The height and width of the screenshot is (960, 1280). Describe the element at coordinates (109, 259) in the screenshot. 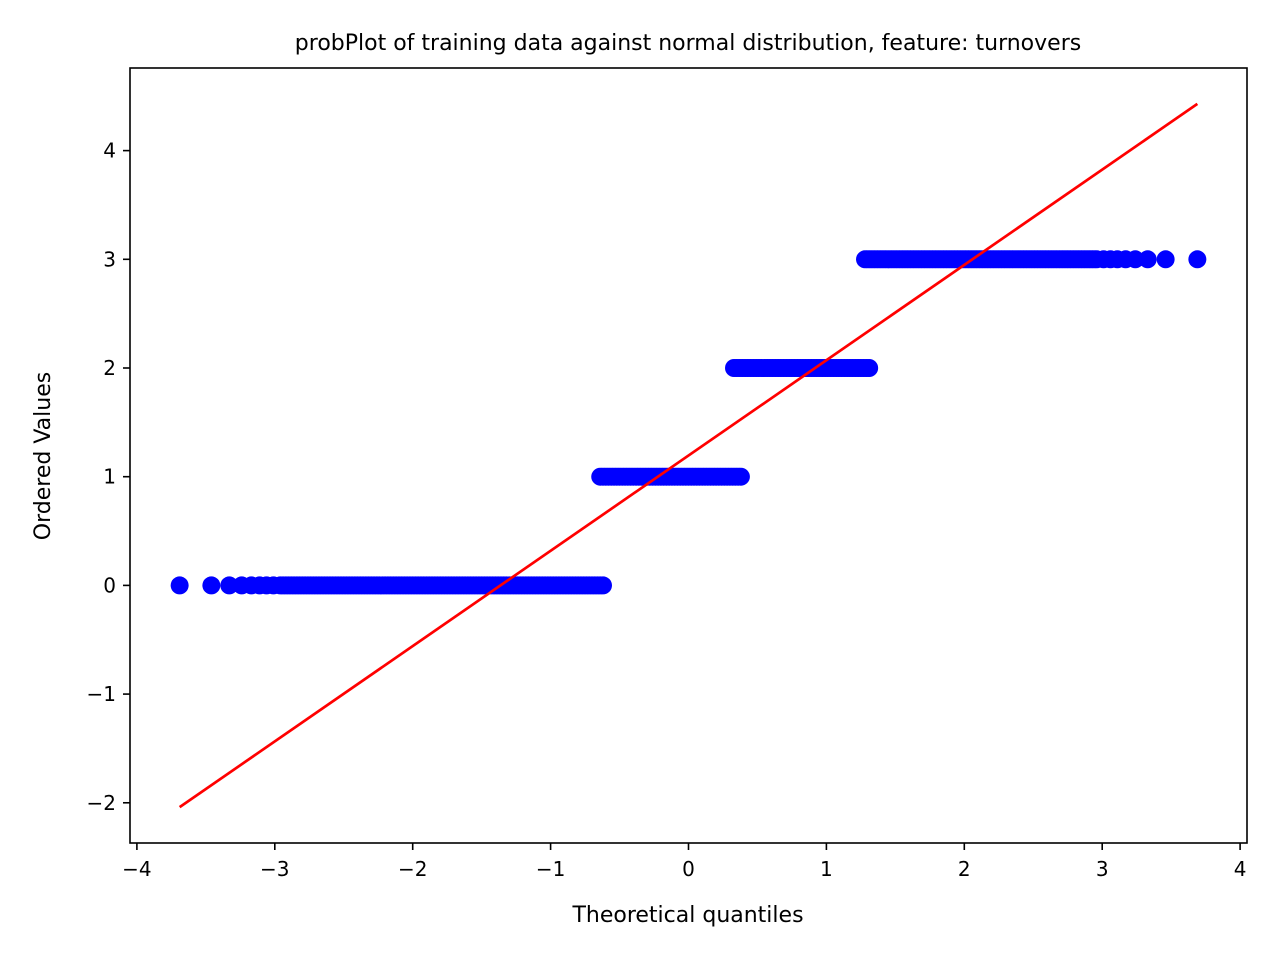

I see `y-tick-label: 3` at that location.